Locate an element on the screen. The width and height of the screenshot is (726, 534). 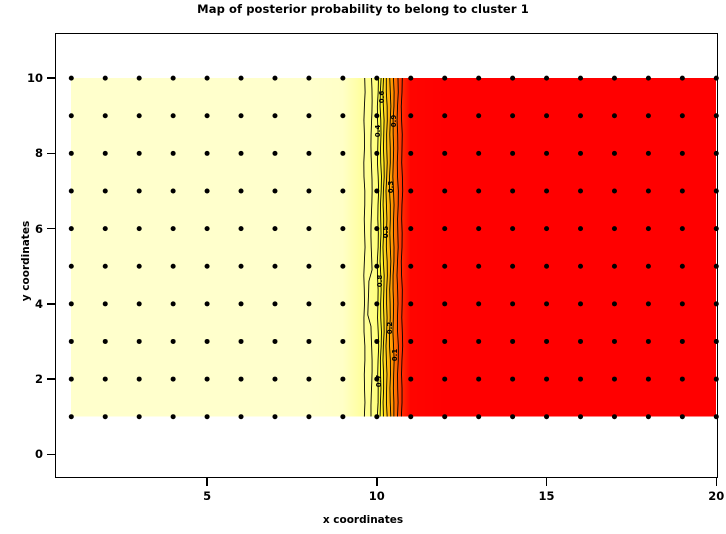
y-axis-title: y coordinates is located at coordinates (26, 261).